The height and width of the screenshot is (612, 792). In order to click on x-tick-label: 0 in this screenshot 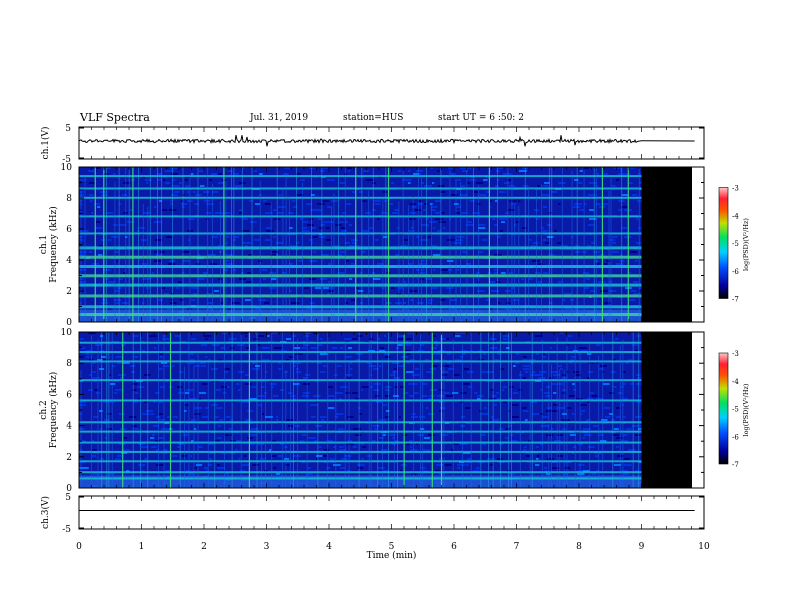, I will do `click(79, 547)`.